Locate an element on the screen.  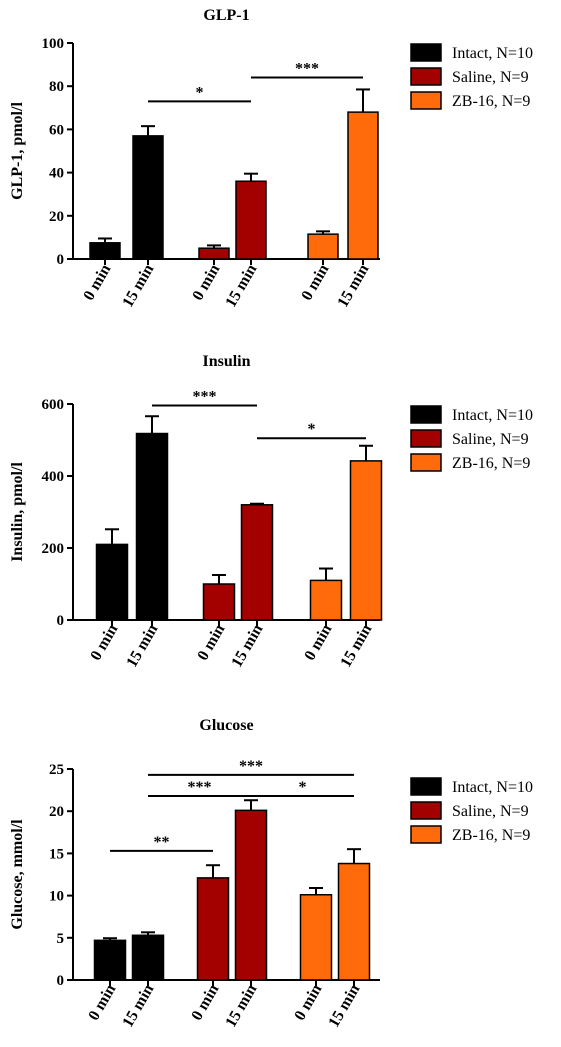
y-tick-label: 40 is located at coordinates (56, 174).